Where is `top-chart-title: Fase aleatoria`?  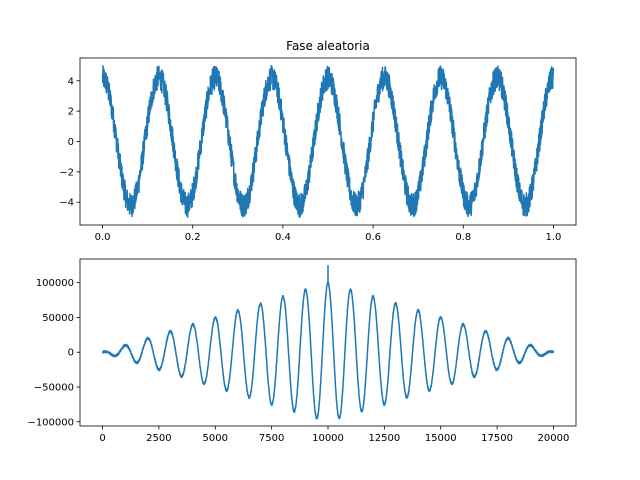
top-chart-title: Fase aleatoria is located at coordinates (328, 46).